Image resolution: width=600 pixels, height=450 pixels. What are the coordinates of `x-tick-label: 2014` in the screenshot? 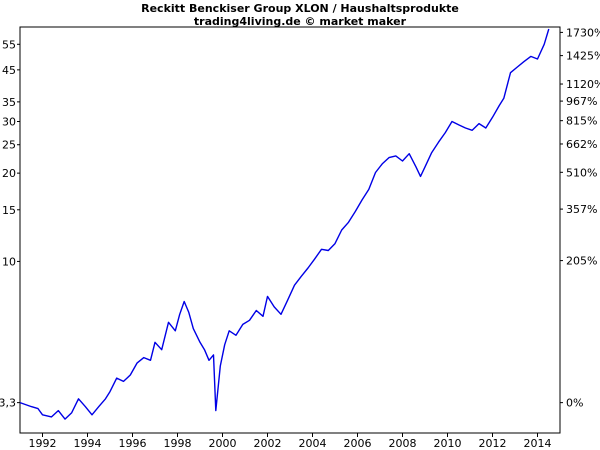 It's located at (538, 443).